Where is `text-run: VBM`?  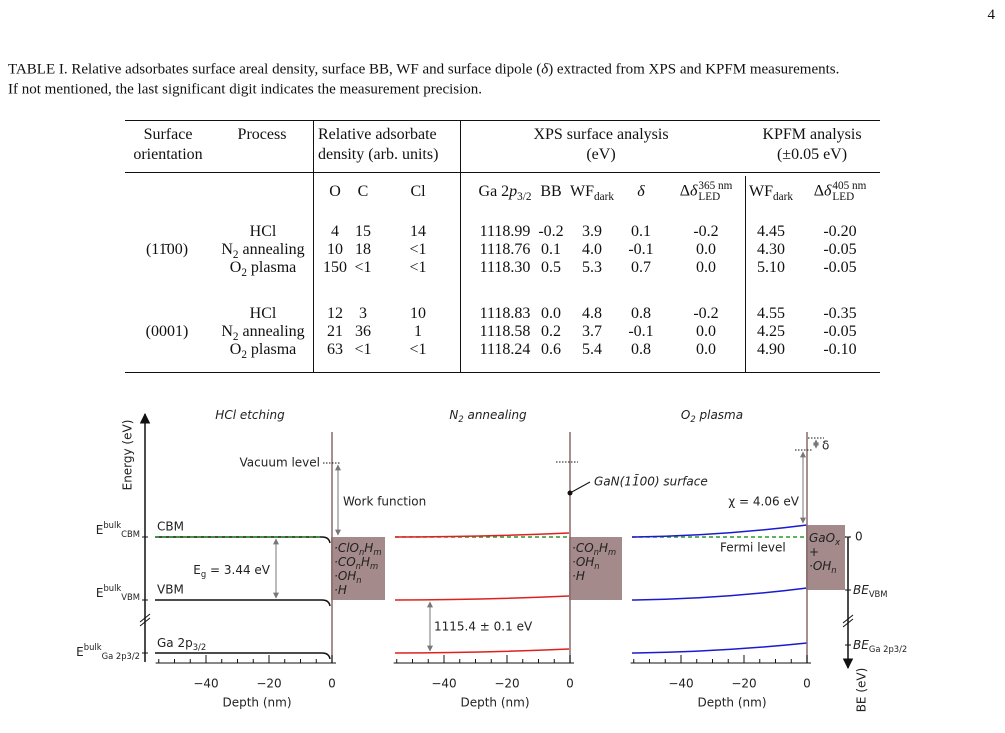
text-run: VBM is located at coordinates (130, 597).